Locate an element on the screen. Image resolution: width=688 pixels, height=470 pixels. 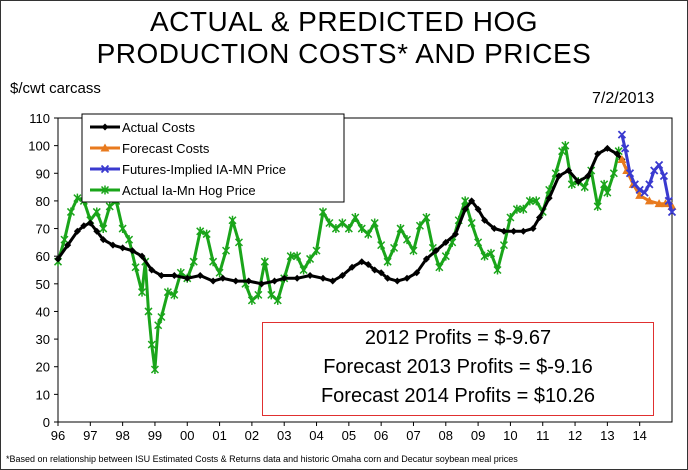
x-tick-label: 13 is located at coordinates (607, 435).